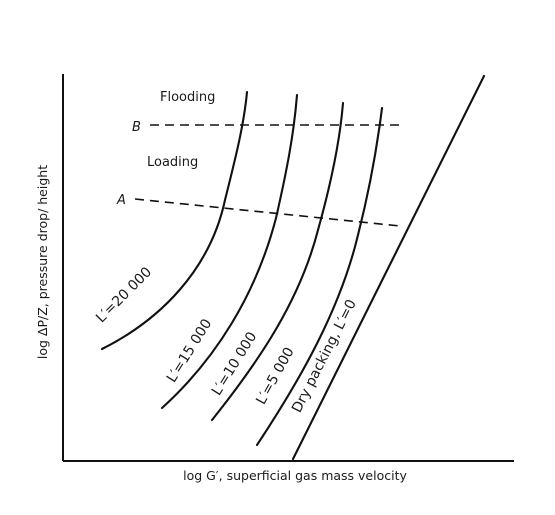  I want to click on series-line-l20000, so click(174, 220).